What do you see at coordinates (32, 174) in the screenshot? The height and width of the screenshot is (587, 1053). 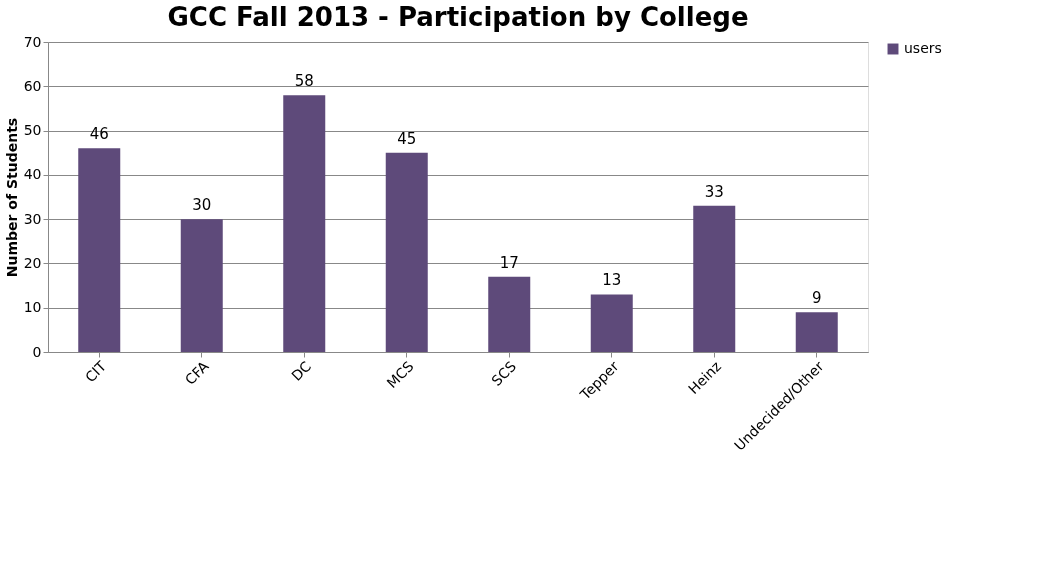 I see `y-tick-label: 40` at bounding box center [32, 174].